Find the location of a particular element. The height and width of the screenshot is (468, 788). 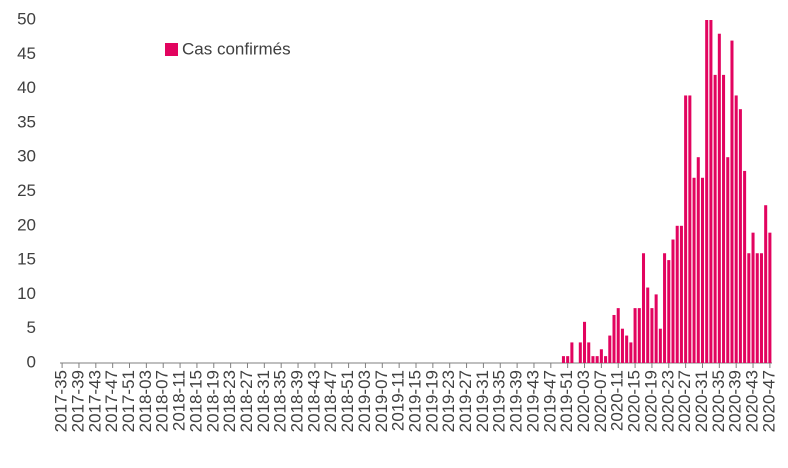

legend-swatch is located at coordinates (171, 49).